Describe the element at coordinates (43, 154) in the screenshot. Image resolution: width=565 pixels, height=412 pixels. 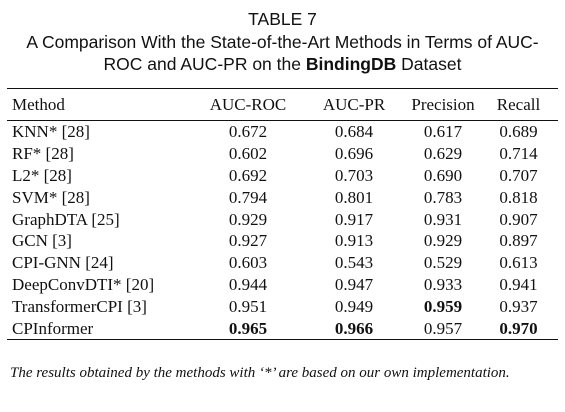
I see `method-cell: RF* [28]` at that location.